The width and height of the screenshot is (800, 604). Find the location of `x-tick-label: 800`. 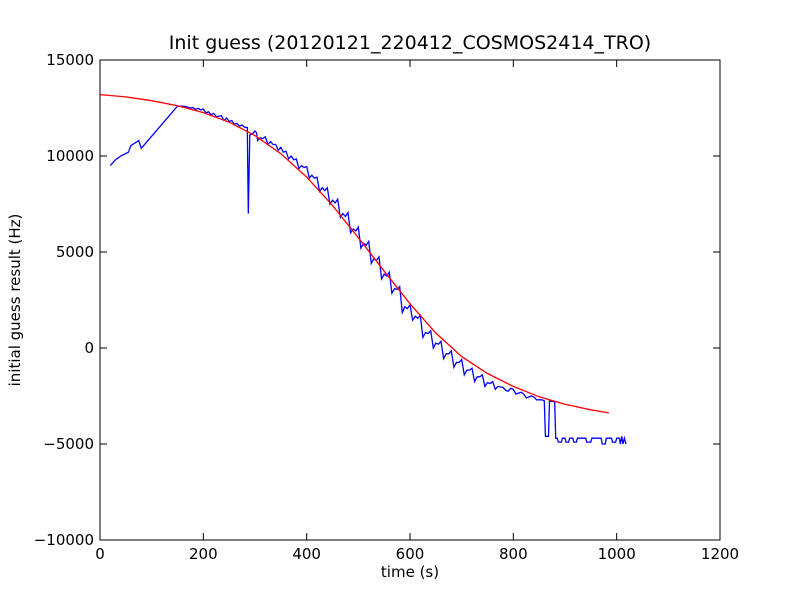

x-tick-label: 800 is located at coordinates (513, 554).